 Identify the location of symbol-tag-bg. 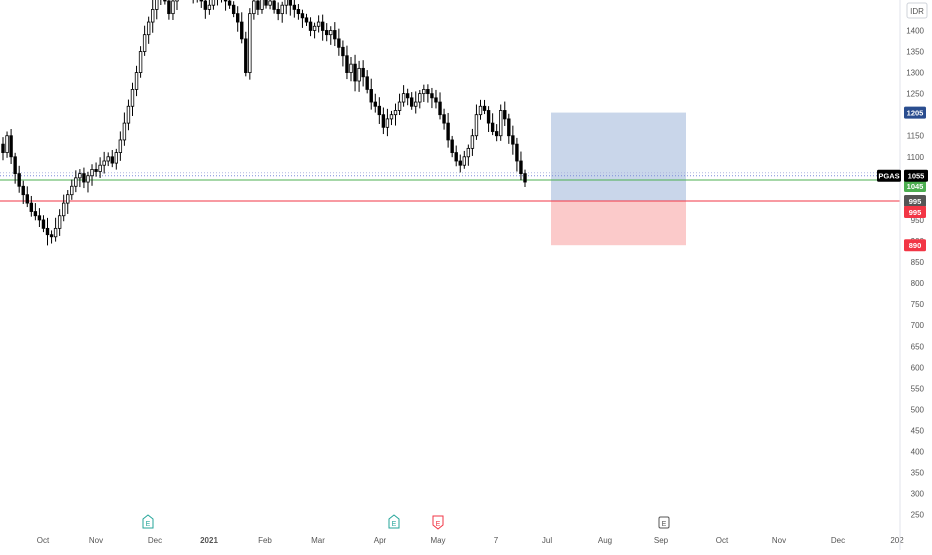
(889, 175).